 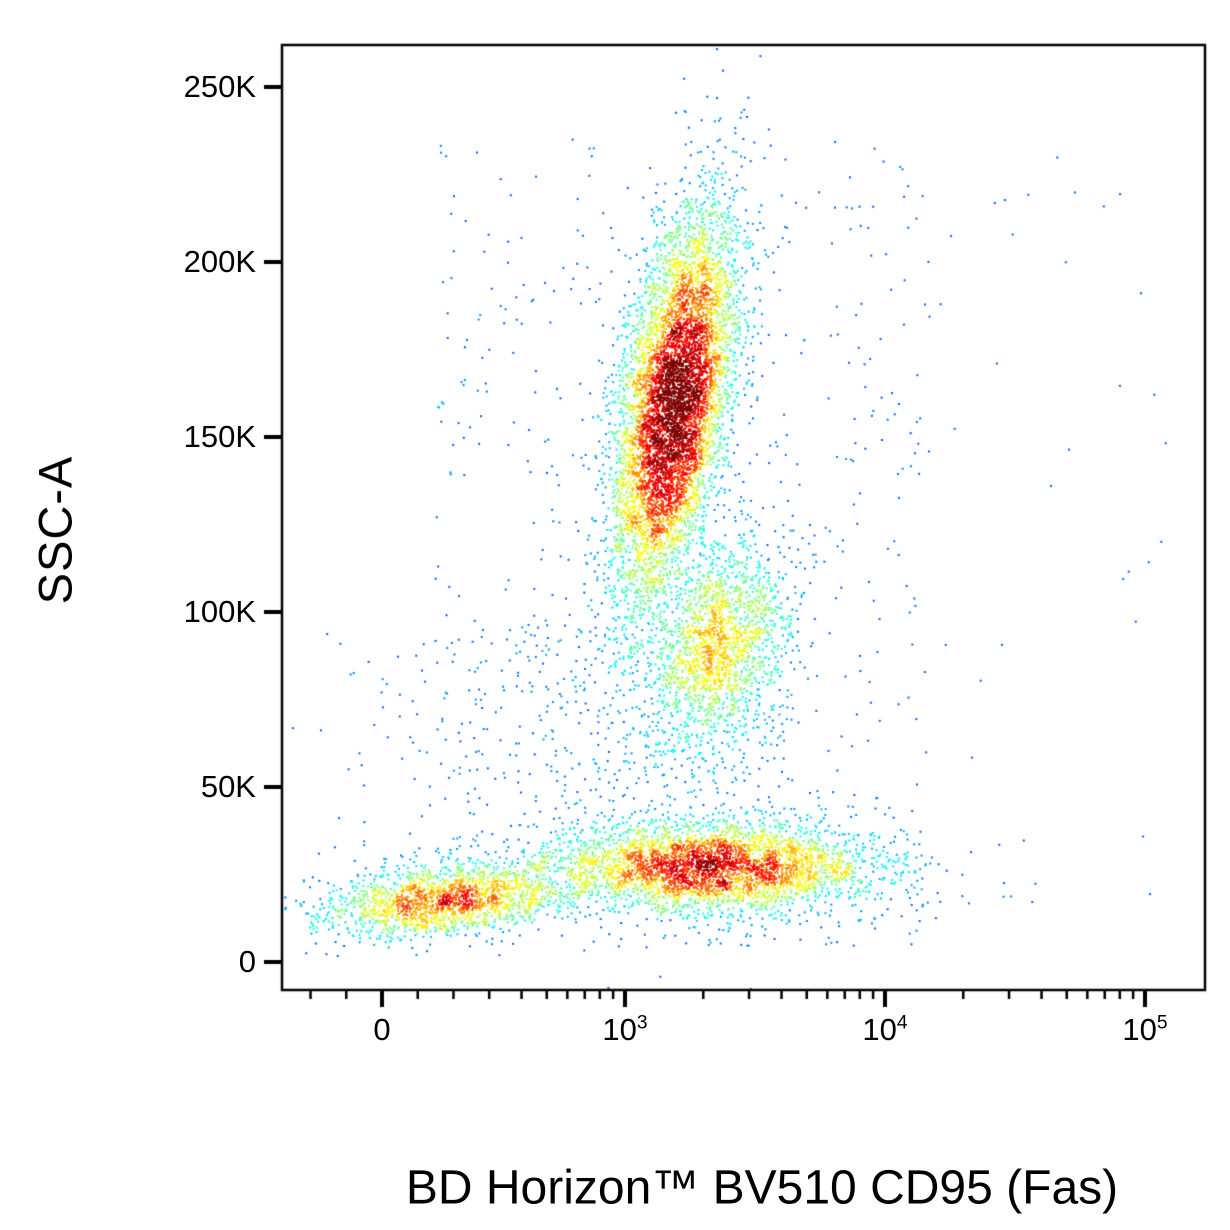 I want to click on y-tick-label: 0, so click(x=247, y=961).